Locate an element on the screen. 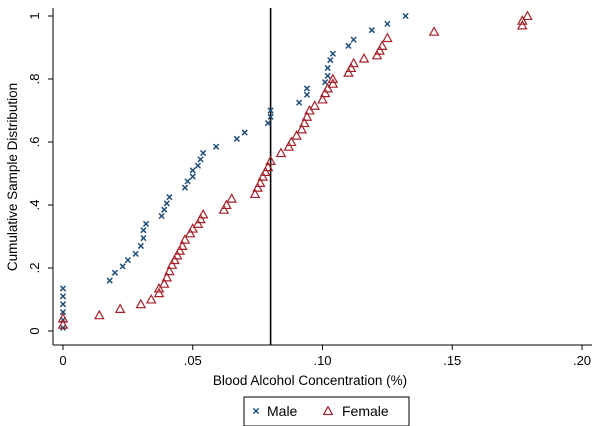 The width and height of the screenshot is (593, 426). y-tick-label: .6 is located at coordinates (34, 142).